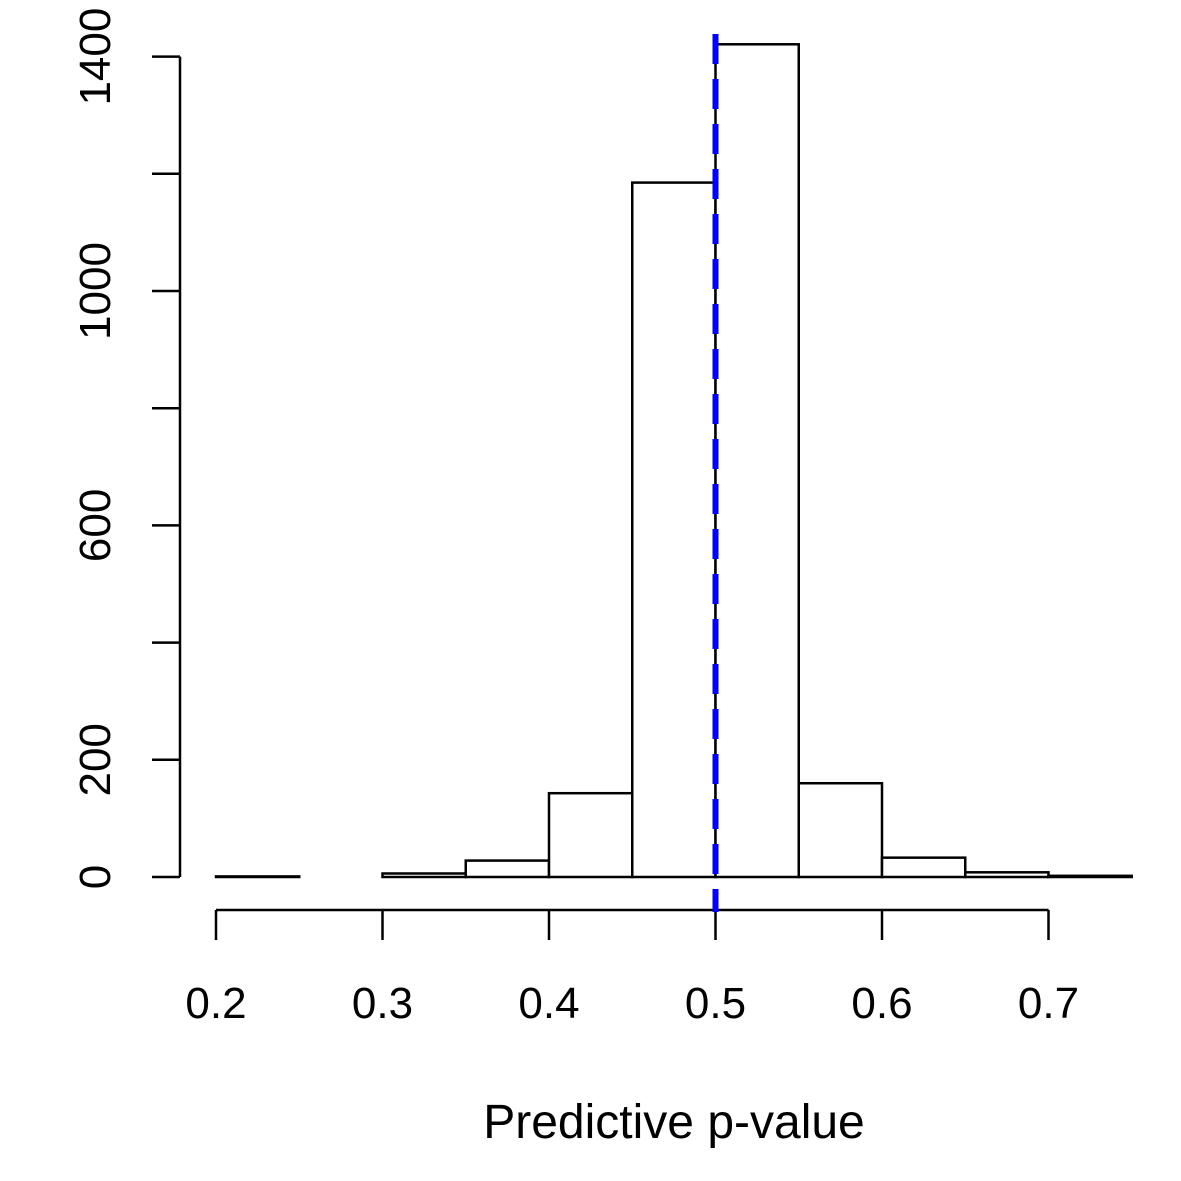  Describe the element at coordinates (674, 1122) in the screenshot. I see `x-axis-title: Predictive p-value` at that location.